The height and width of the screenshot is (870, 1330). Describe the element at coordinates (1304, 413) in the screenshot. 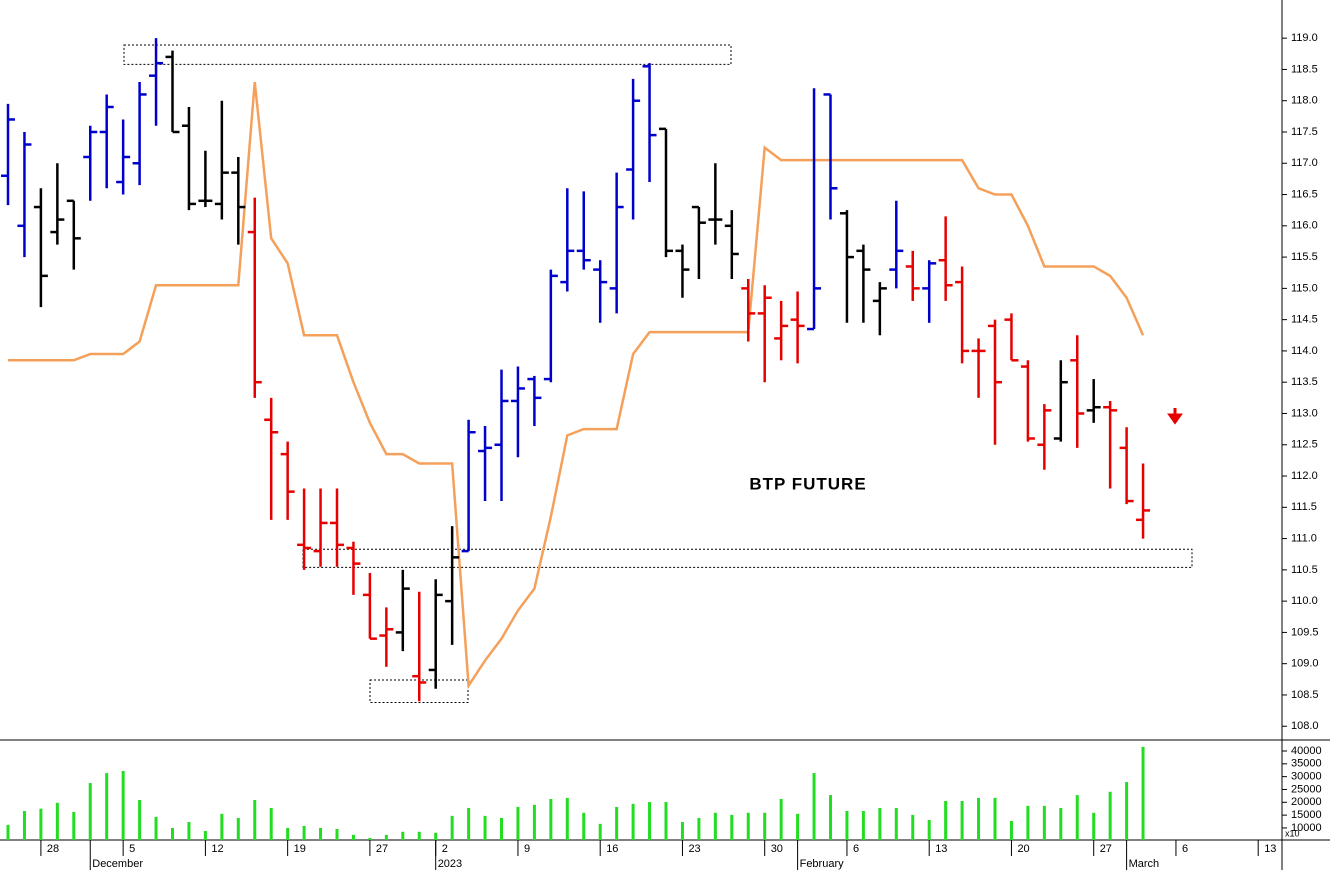

I see `y-tick-label: 113.0` at that location.